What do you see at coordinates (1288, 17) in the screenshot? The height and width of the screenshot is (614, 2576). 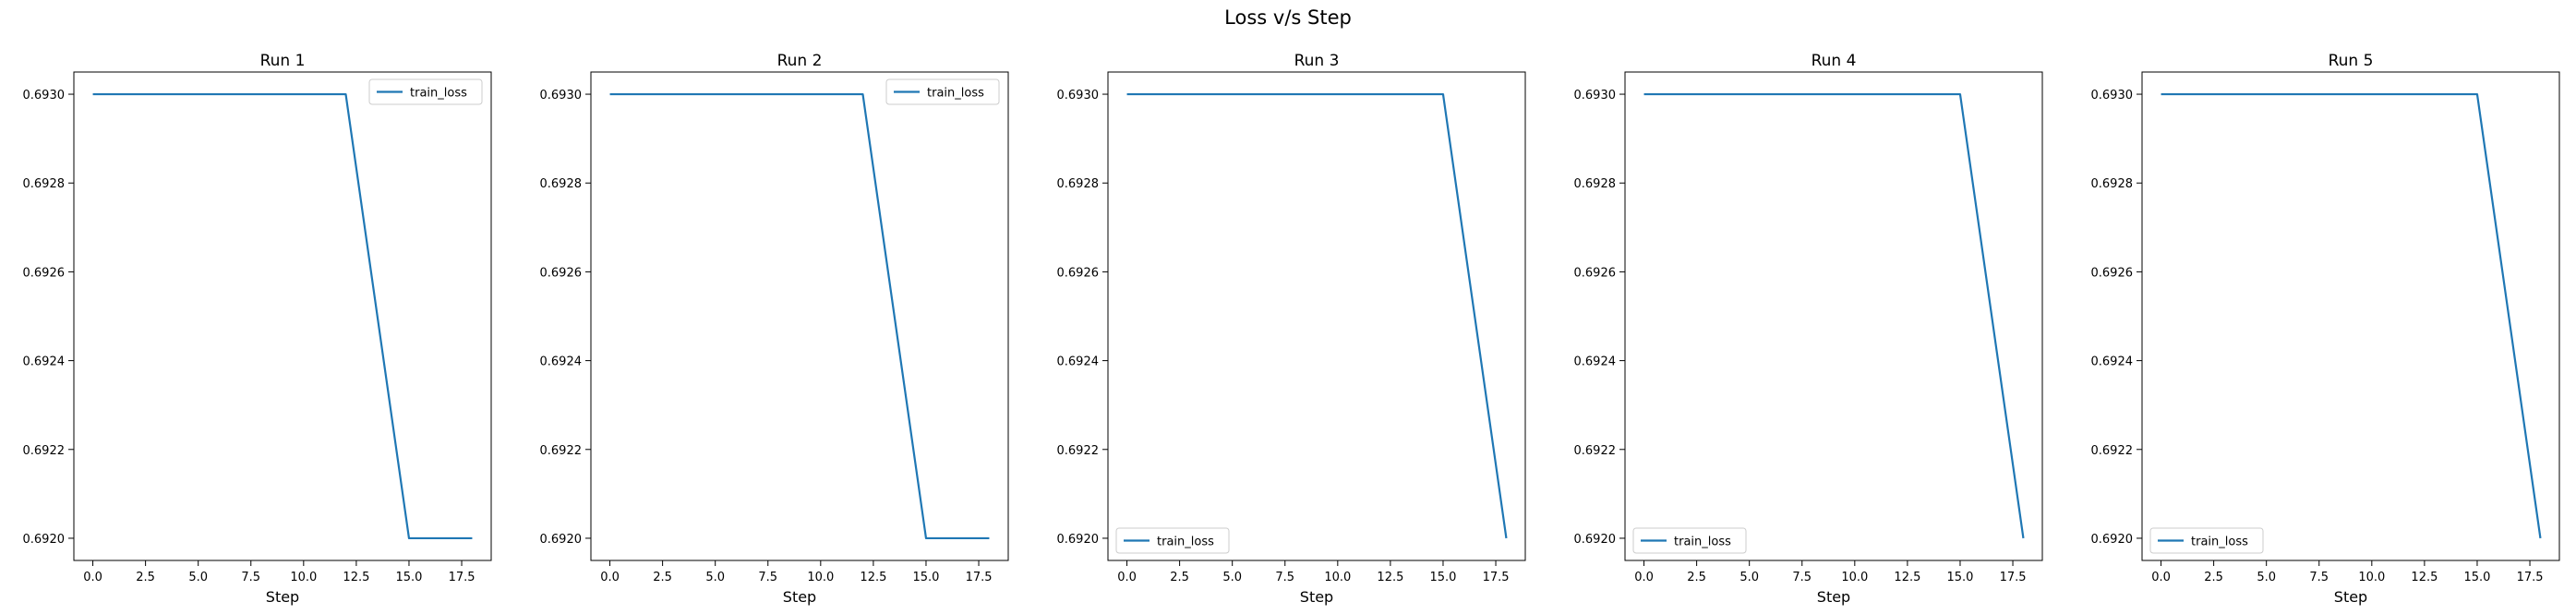 I see `figure-title: Loss v/s Step` at bounding box center [1288, 17].